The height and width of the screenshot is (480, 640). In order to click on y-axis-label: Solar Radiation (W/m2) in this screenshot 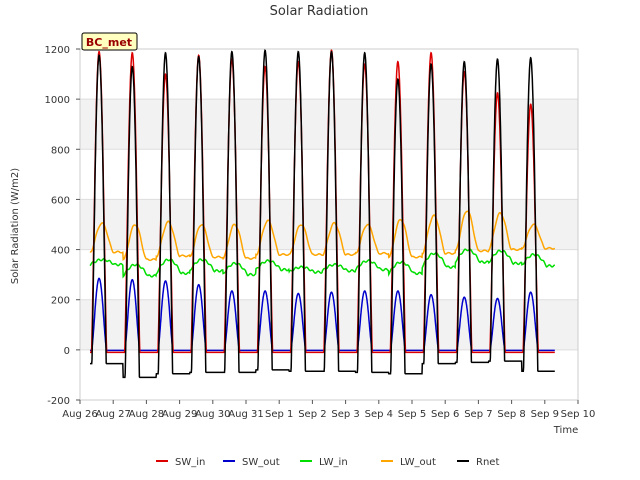, I will do `click(15, 226)`.